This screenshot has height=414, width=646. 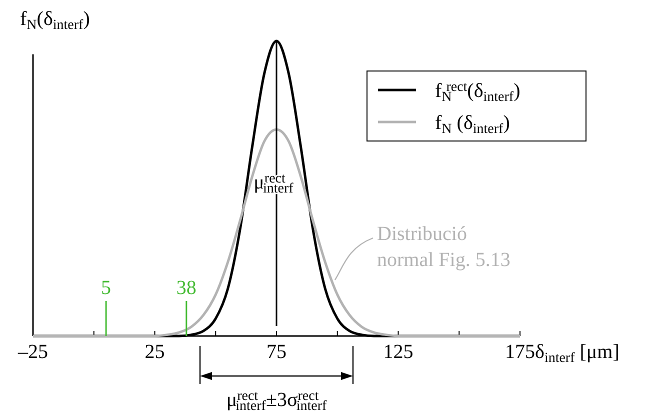 What do you see at coordinates (577, 353) in the screenshot?
I see `x-axis-title: δ$_{interf}$ [μm]` at bounding box center [577, 353].